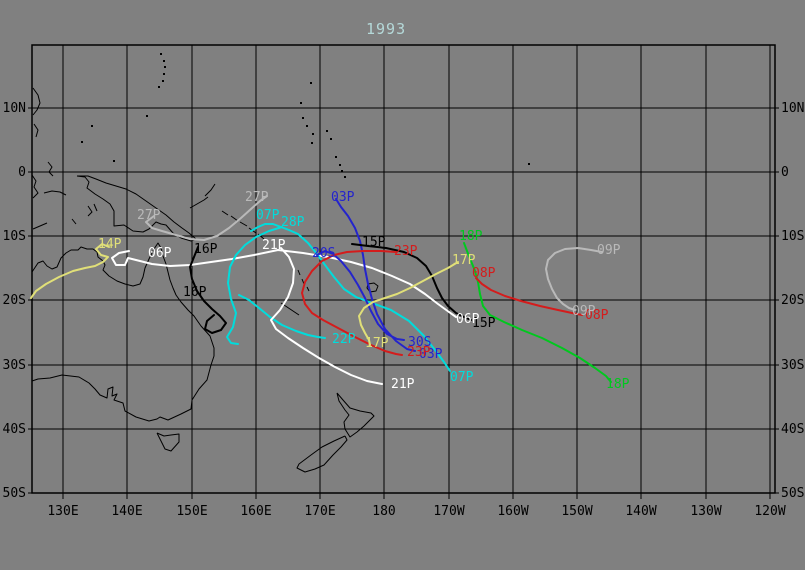  What do you see at coordinates (206, 218) in the screenshot?
I see `track-27P` at bounding box center [206, 218].